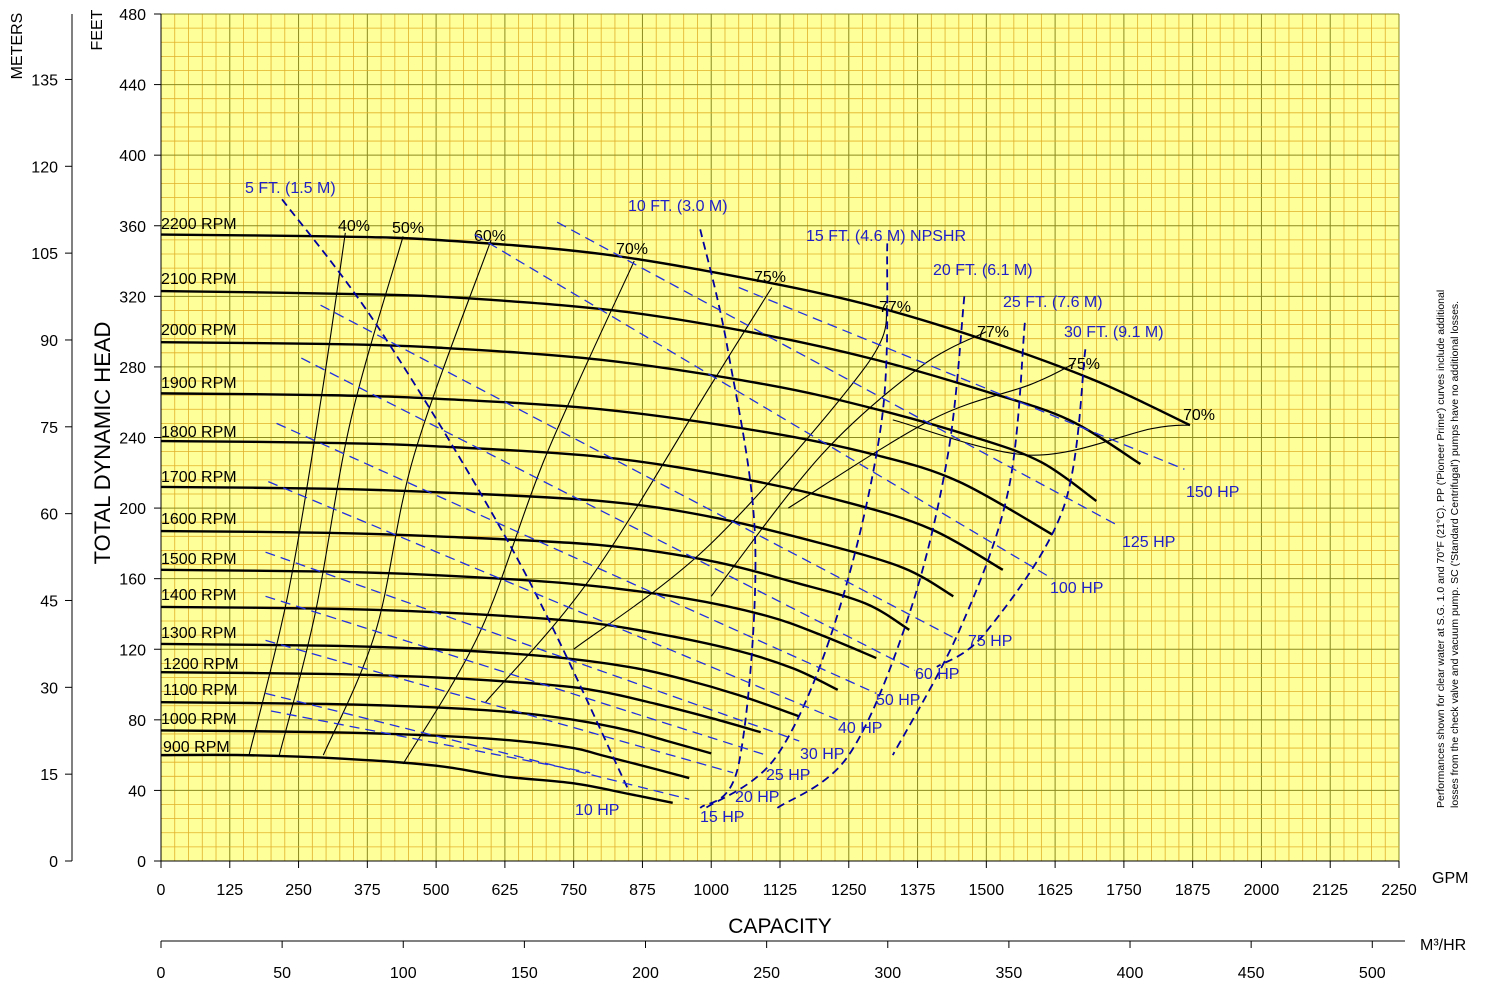 This screenshot has width=1496, height=984. What do you see at coordinates (1212, 492) in the screenshot?
I see `hp-label: 150 HP` at bounding box center [1212, 492].